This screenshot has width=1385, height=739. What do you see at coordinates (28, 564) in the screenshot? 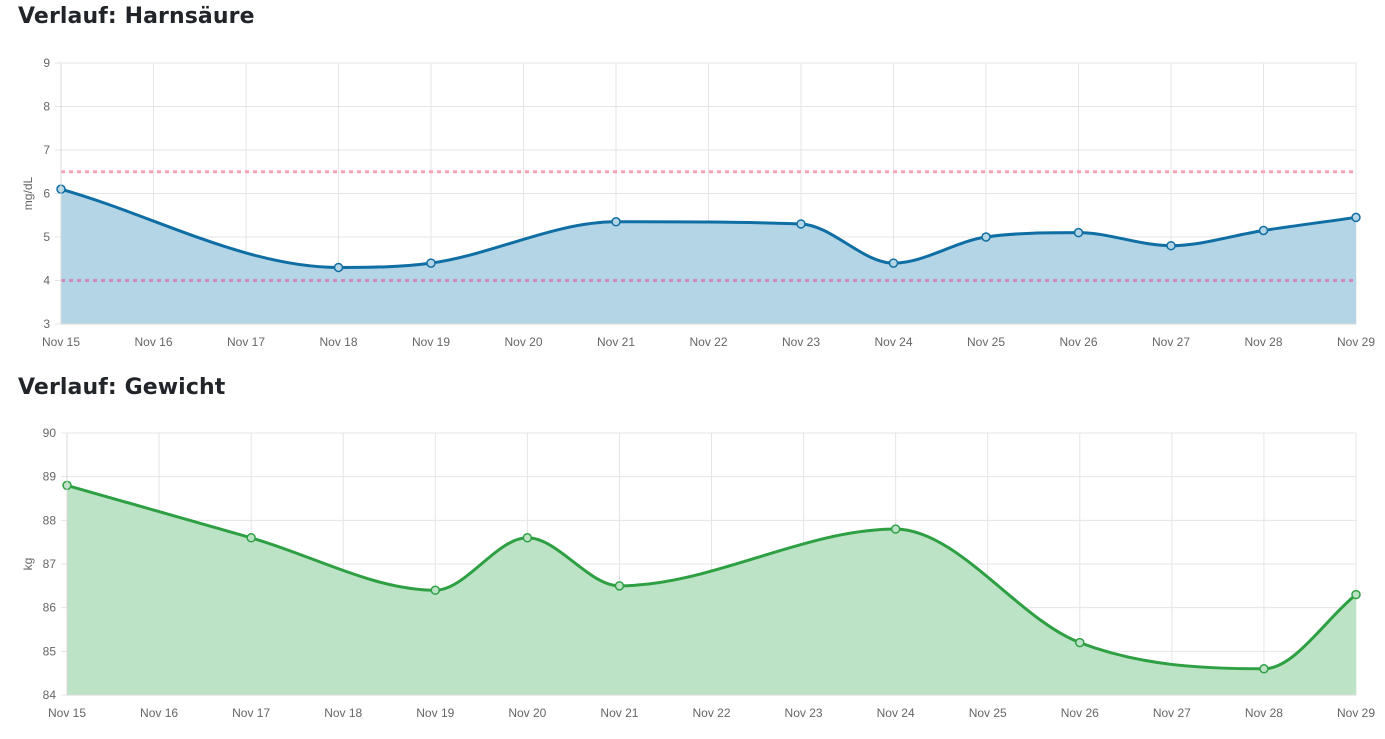
I see `y-axis-title: kg` at bounding box center [28, 564].